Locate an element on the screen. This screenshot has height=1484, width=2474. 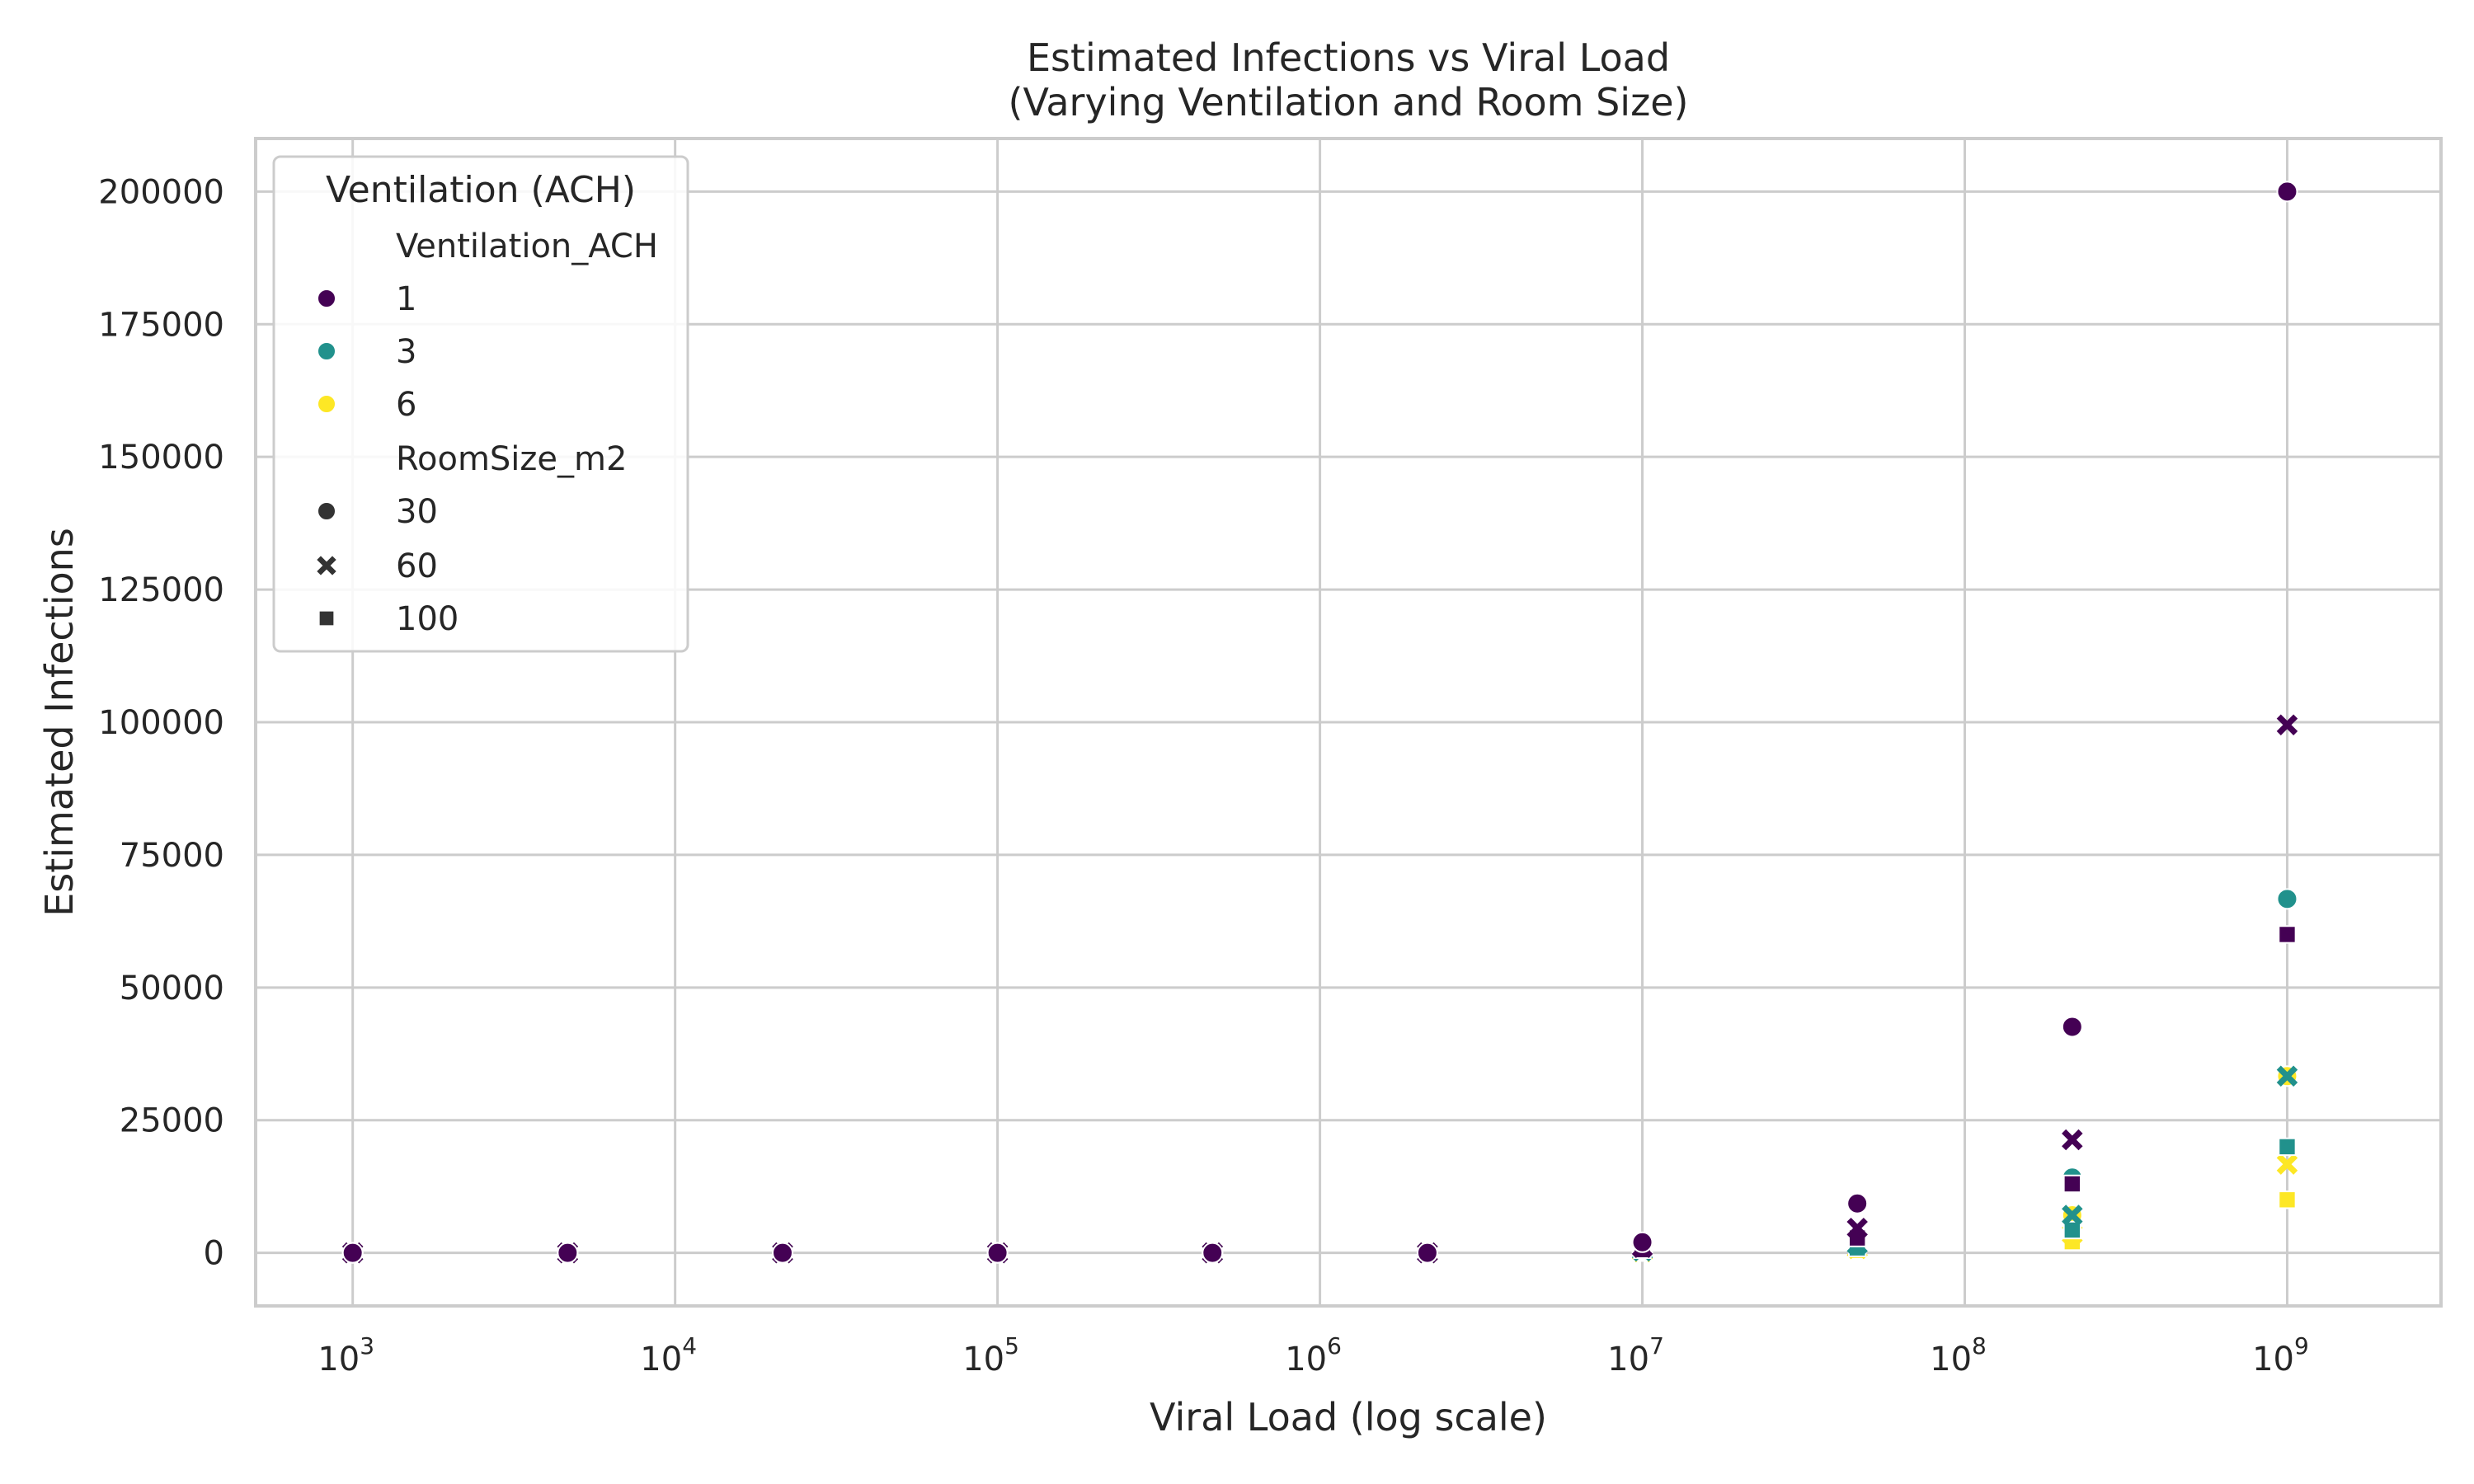
x-tick-label: 10⁶ is located at coordinates (1313, 1355).